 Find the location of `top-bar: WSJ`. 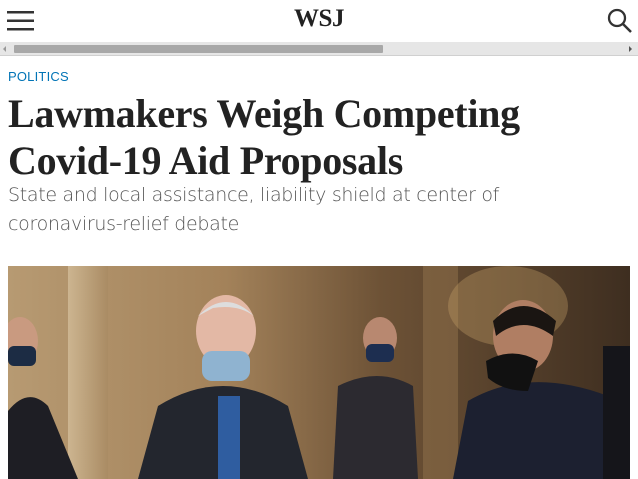

top-bar: WSJ is located at coordinates (319, 21).